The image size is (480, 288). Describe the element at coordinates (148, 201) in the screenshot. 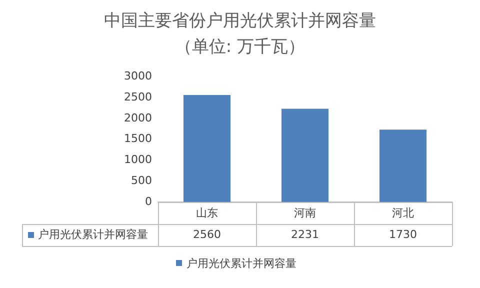

I see `y-tick-label: 0` at that location.